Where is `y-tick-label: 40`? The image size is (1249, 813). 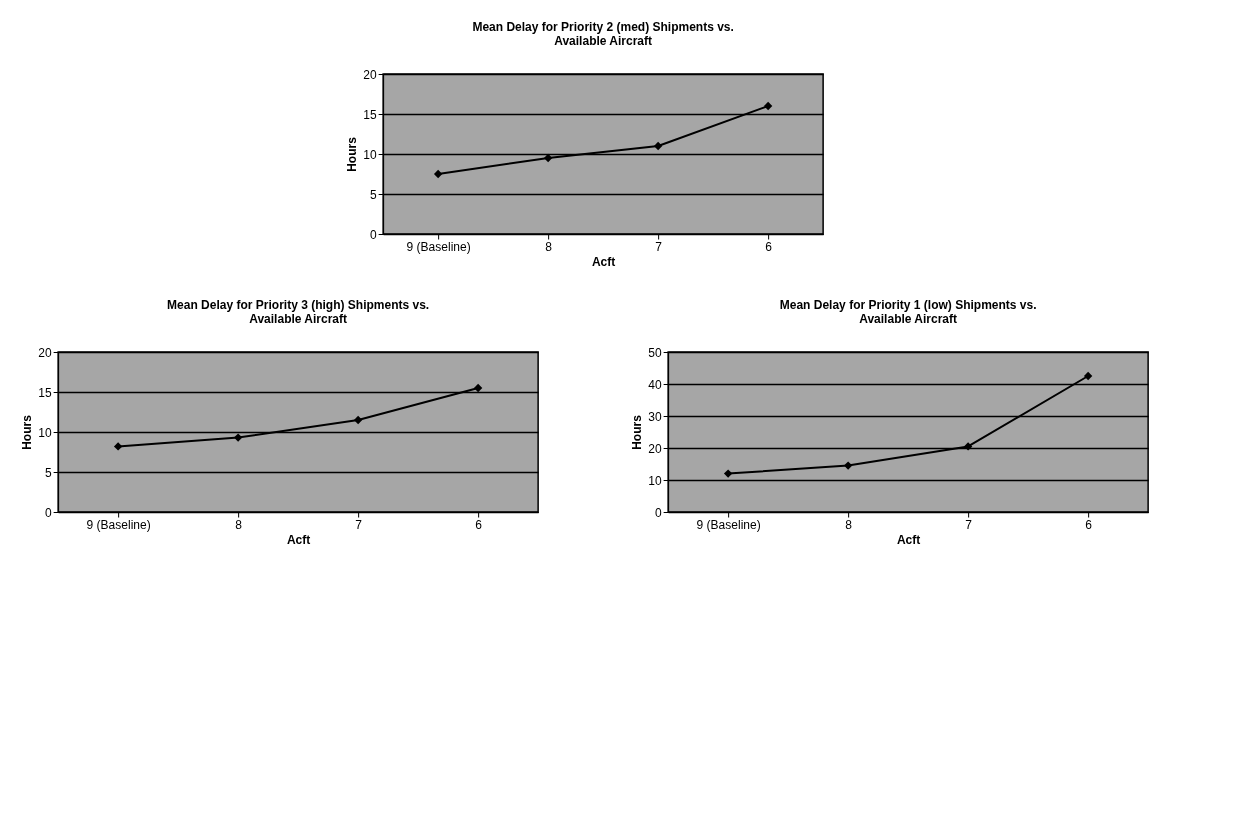 y-tick-label: 40 is located at coordinates (655, 384).